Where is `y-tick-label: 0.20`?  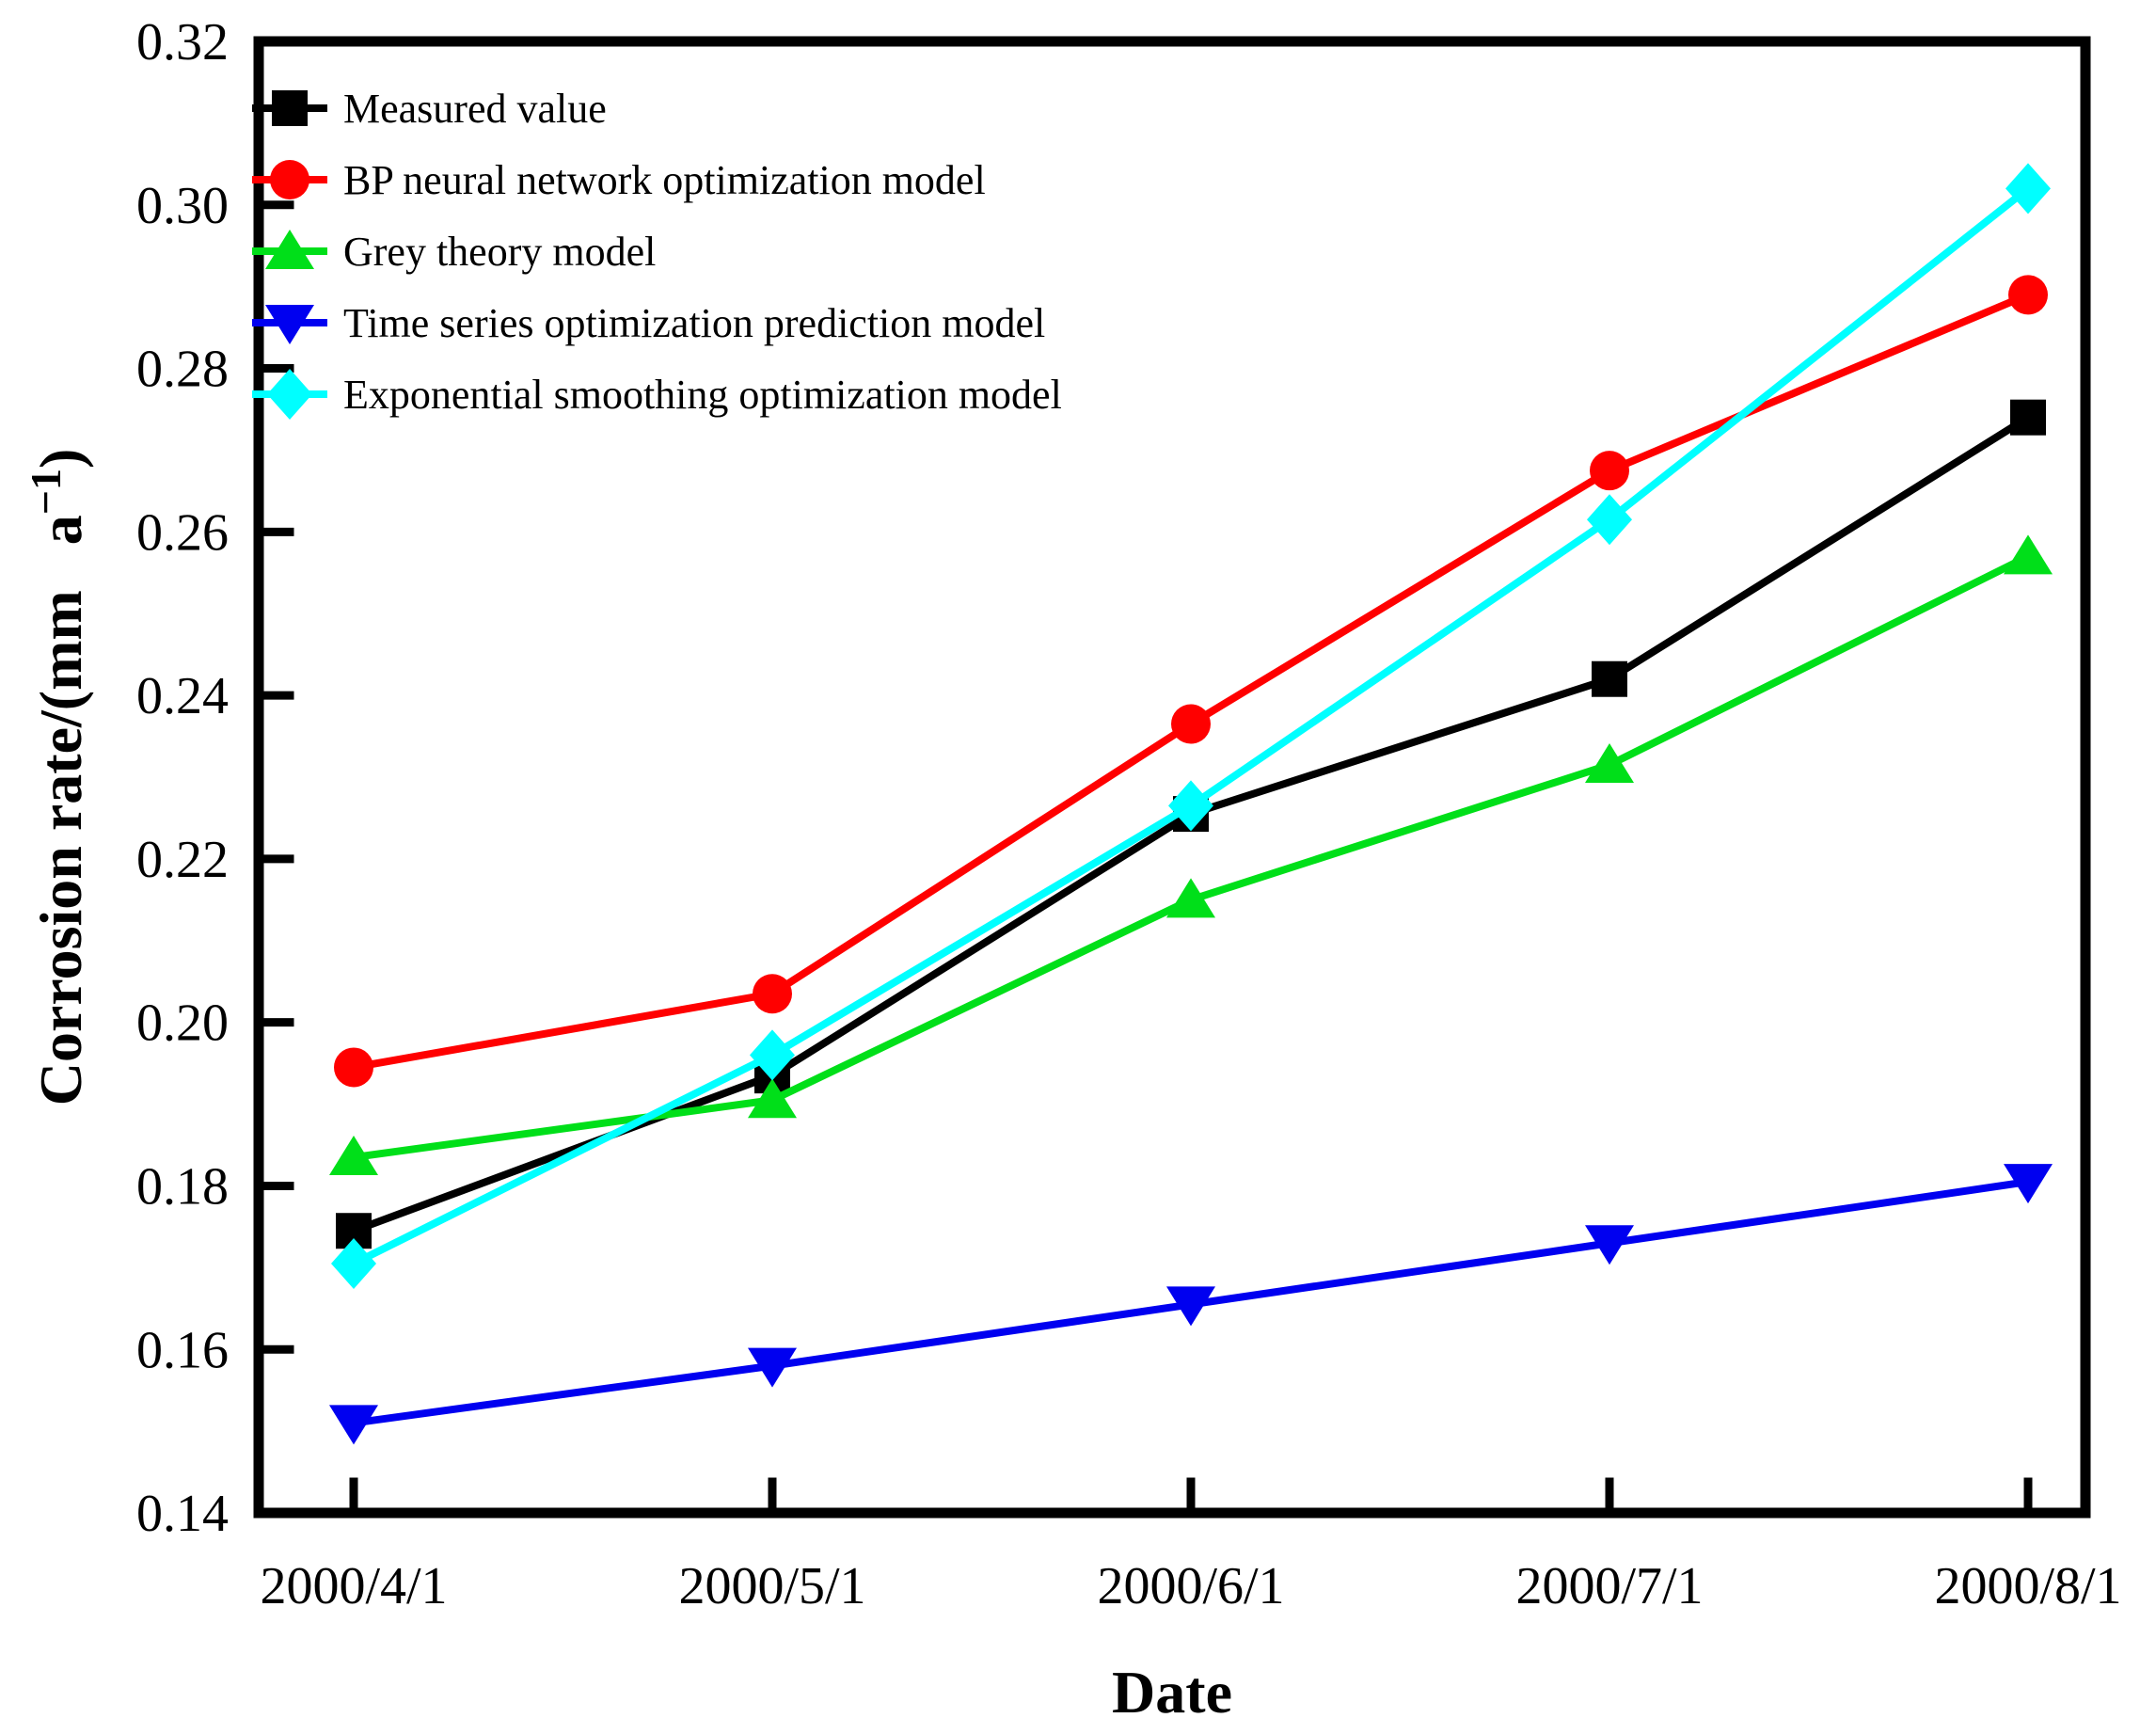
y-tick-label: 0.20 is located at coordinates (182, 1024).